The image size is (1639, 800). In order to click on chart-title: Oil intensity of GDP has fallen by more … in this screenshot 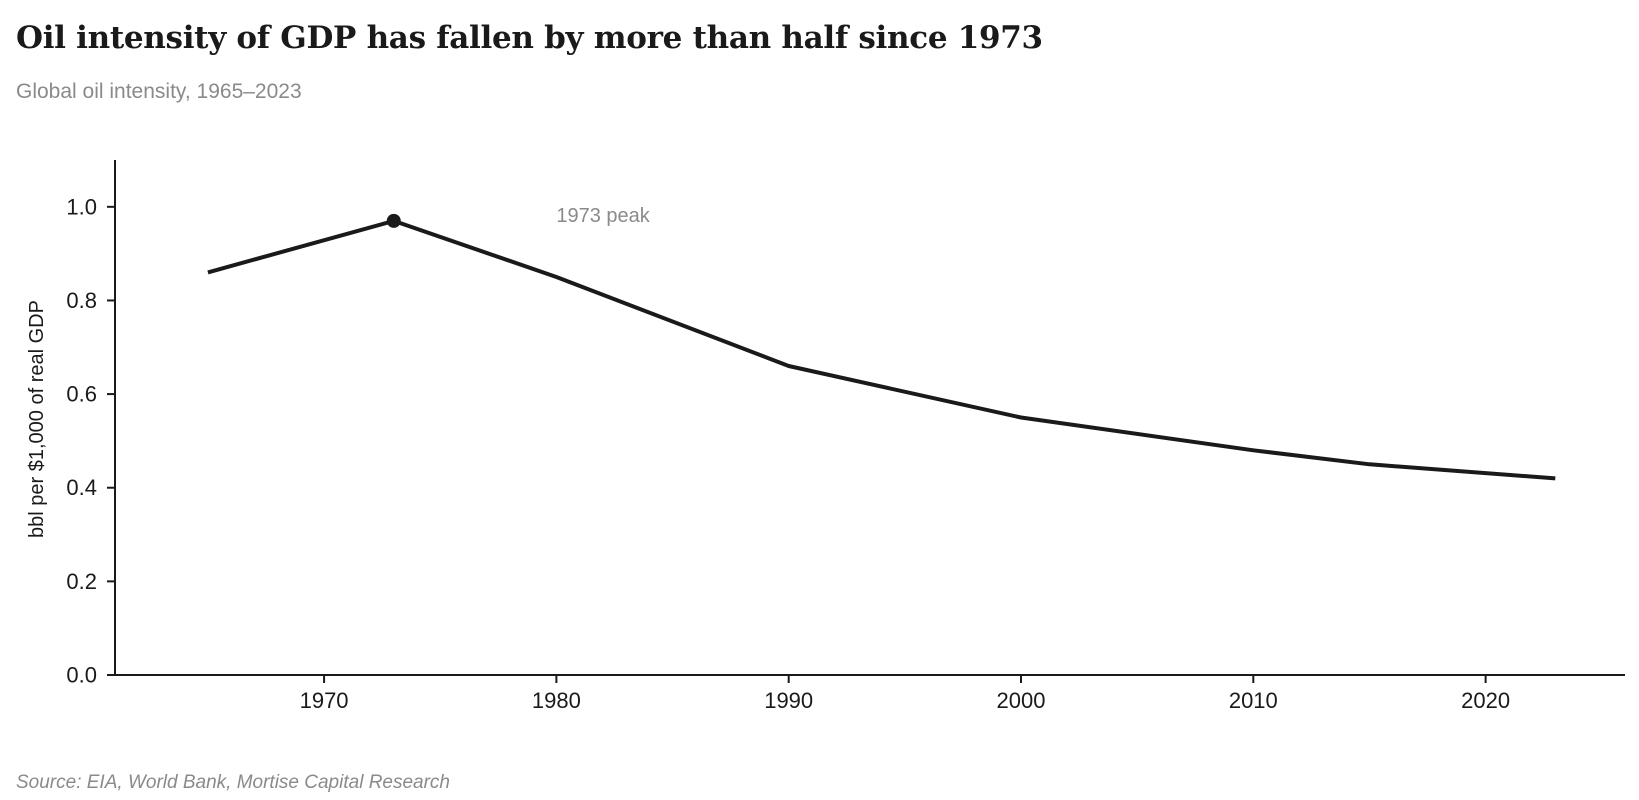, I will do `click(529, 38)`.